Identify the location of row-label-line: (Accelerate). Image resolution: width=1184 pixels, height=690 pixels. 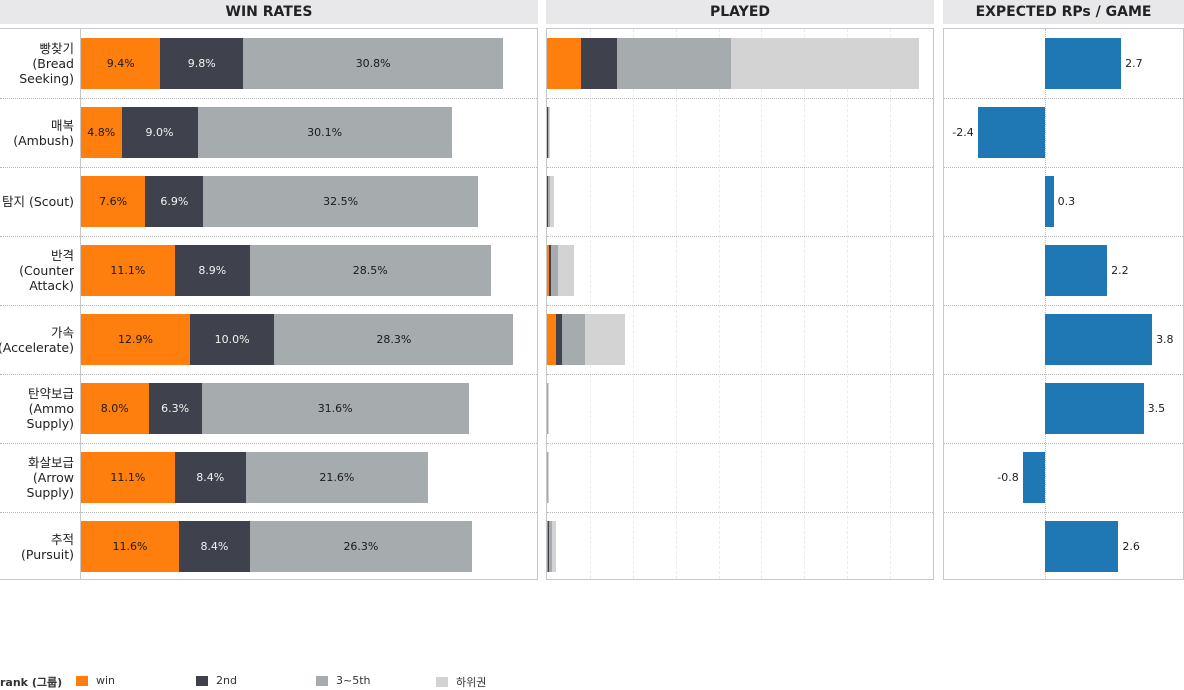
(37, 347).